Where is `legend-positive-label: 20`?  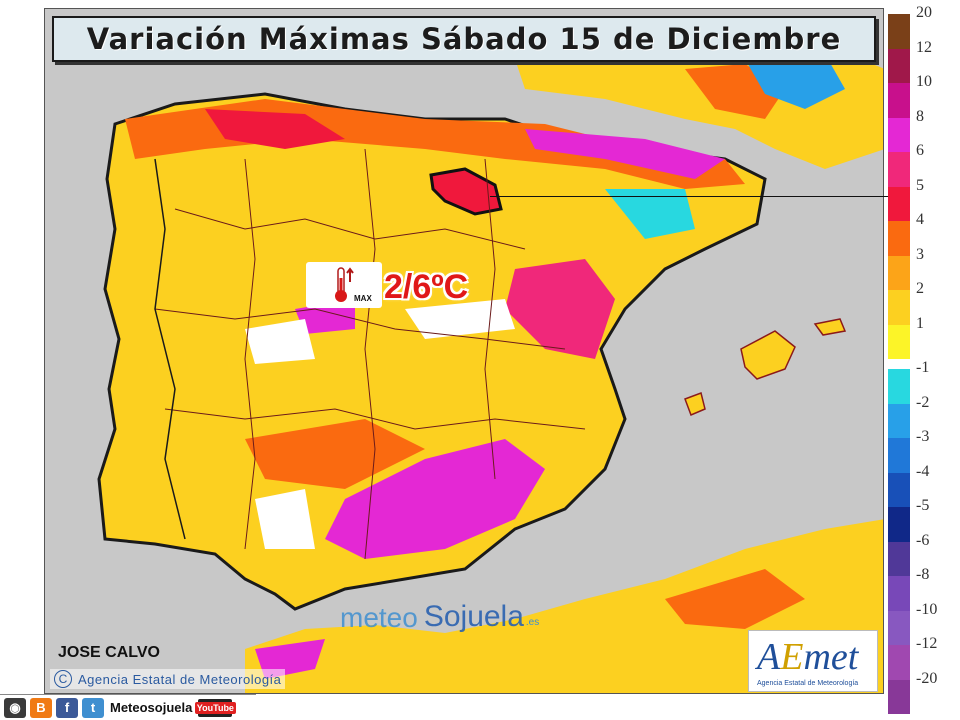 legend-positive-label: 20 is located at coordinates (924, 12).